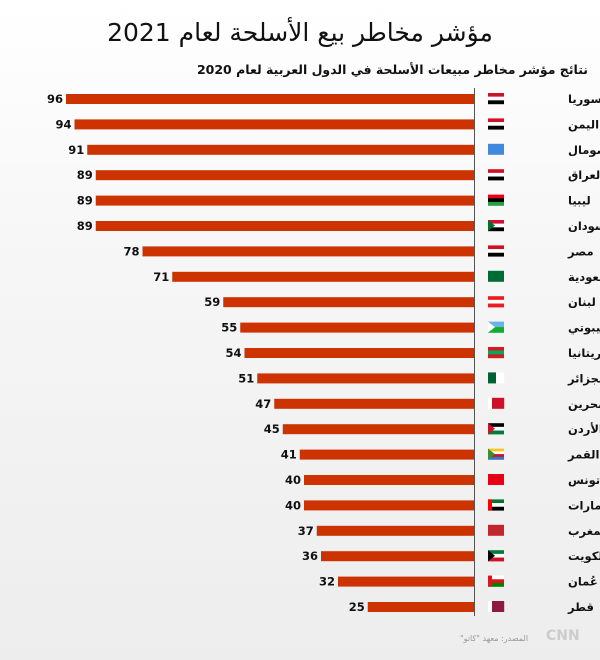 This screenshot has height=660, width=600. I want to click on value-label: 25, so click(357, 607).